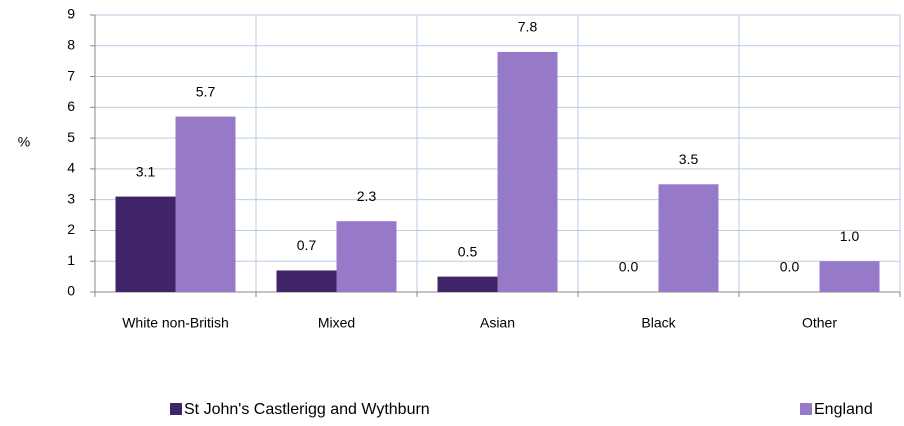 The height and width of the screenshot is (426, 904). Describe the element at coordinates (71, 137) in the screenshot. I see `y-tick-label: 5` at that location.